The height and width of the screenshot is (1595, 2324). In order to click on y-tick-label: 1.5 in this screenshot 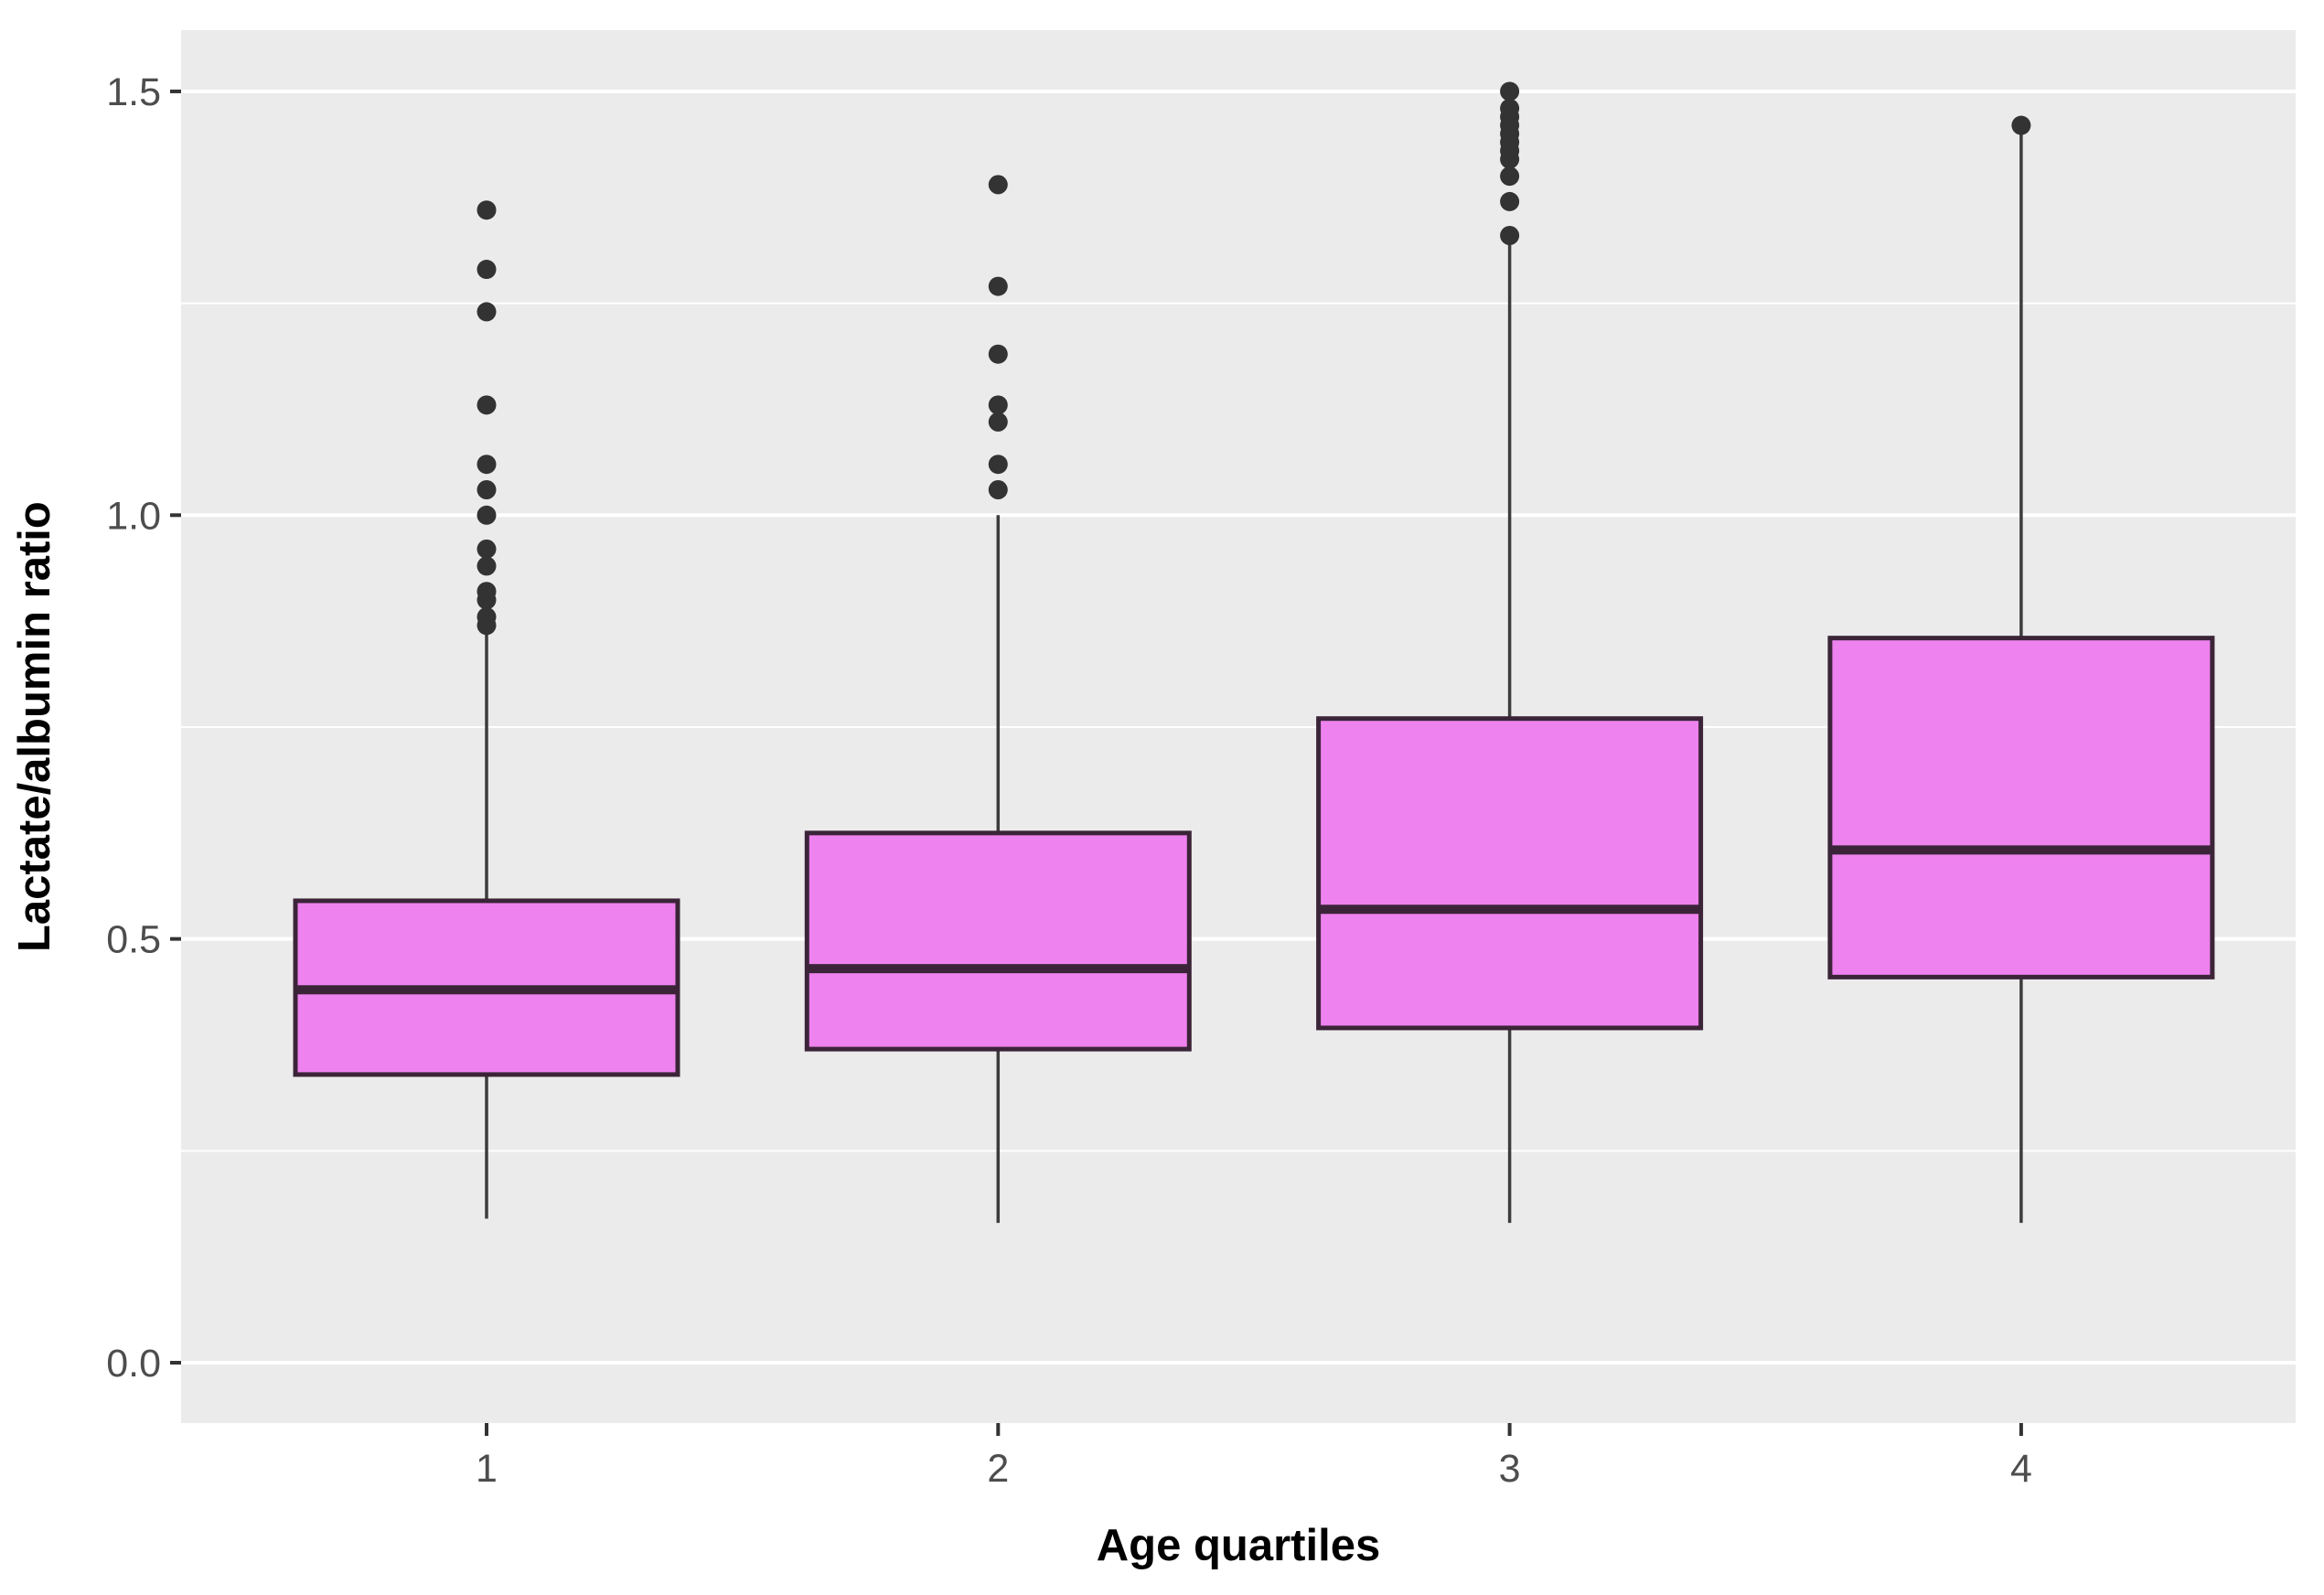, I will do `click(134, 92)`.